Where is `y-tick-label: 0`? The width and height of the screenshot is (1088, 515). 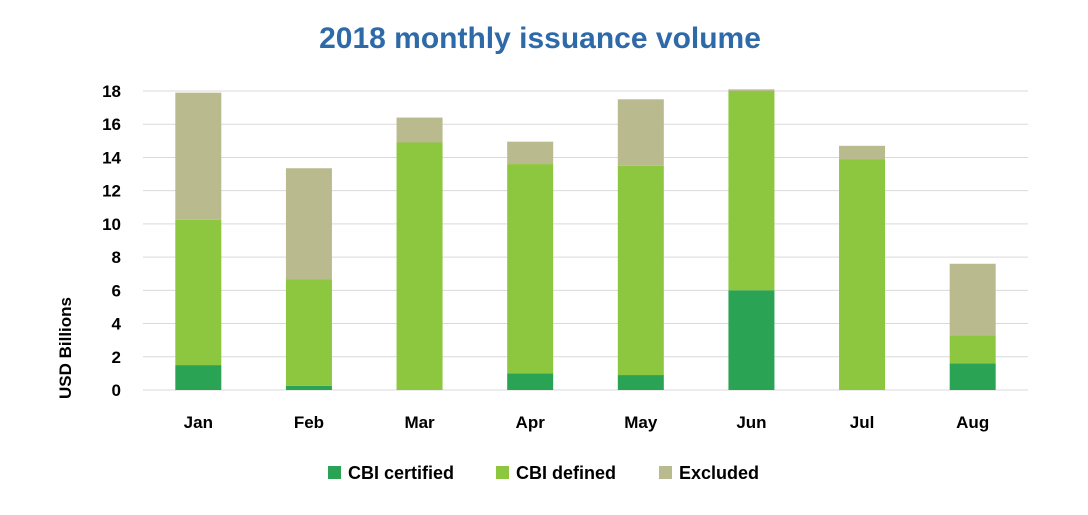
y-tick-label: 0 is located at coordinates (116, 390).